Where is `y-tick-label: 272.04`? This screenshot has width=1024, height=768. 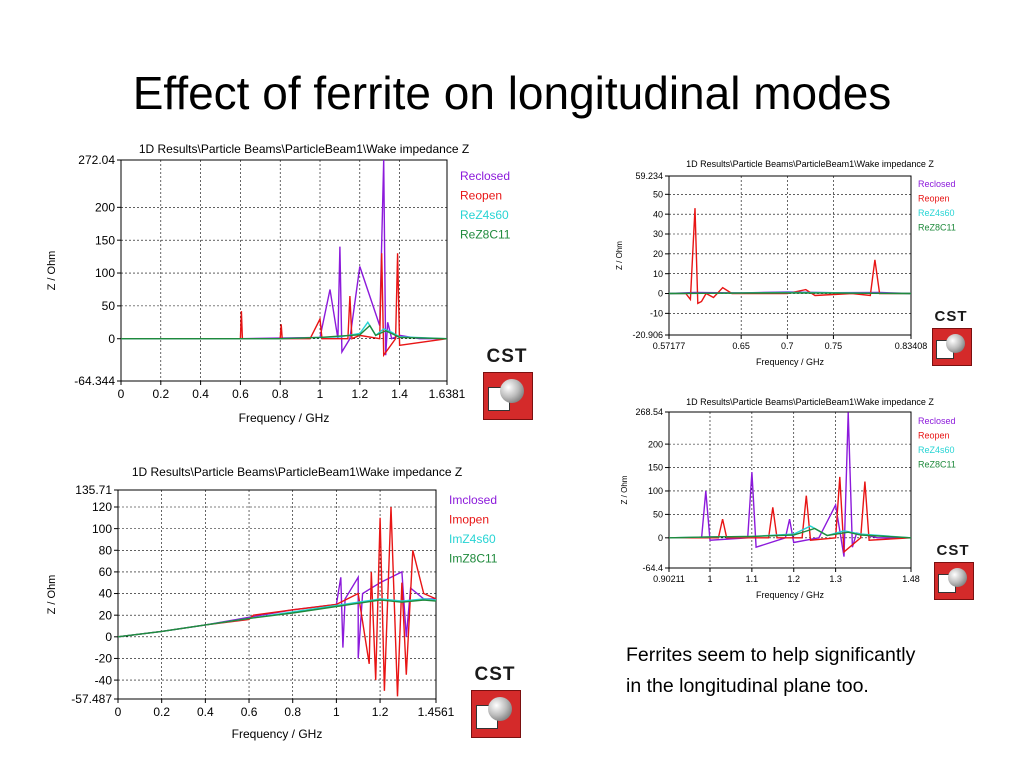 y-tick-label: 272.04 is located at coordinates (96, 160).